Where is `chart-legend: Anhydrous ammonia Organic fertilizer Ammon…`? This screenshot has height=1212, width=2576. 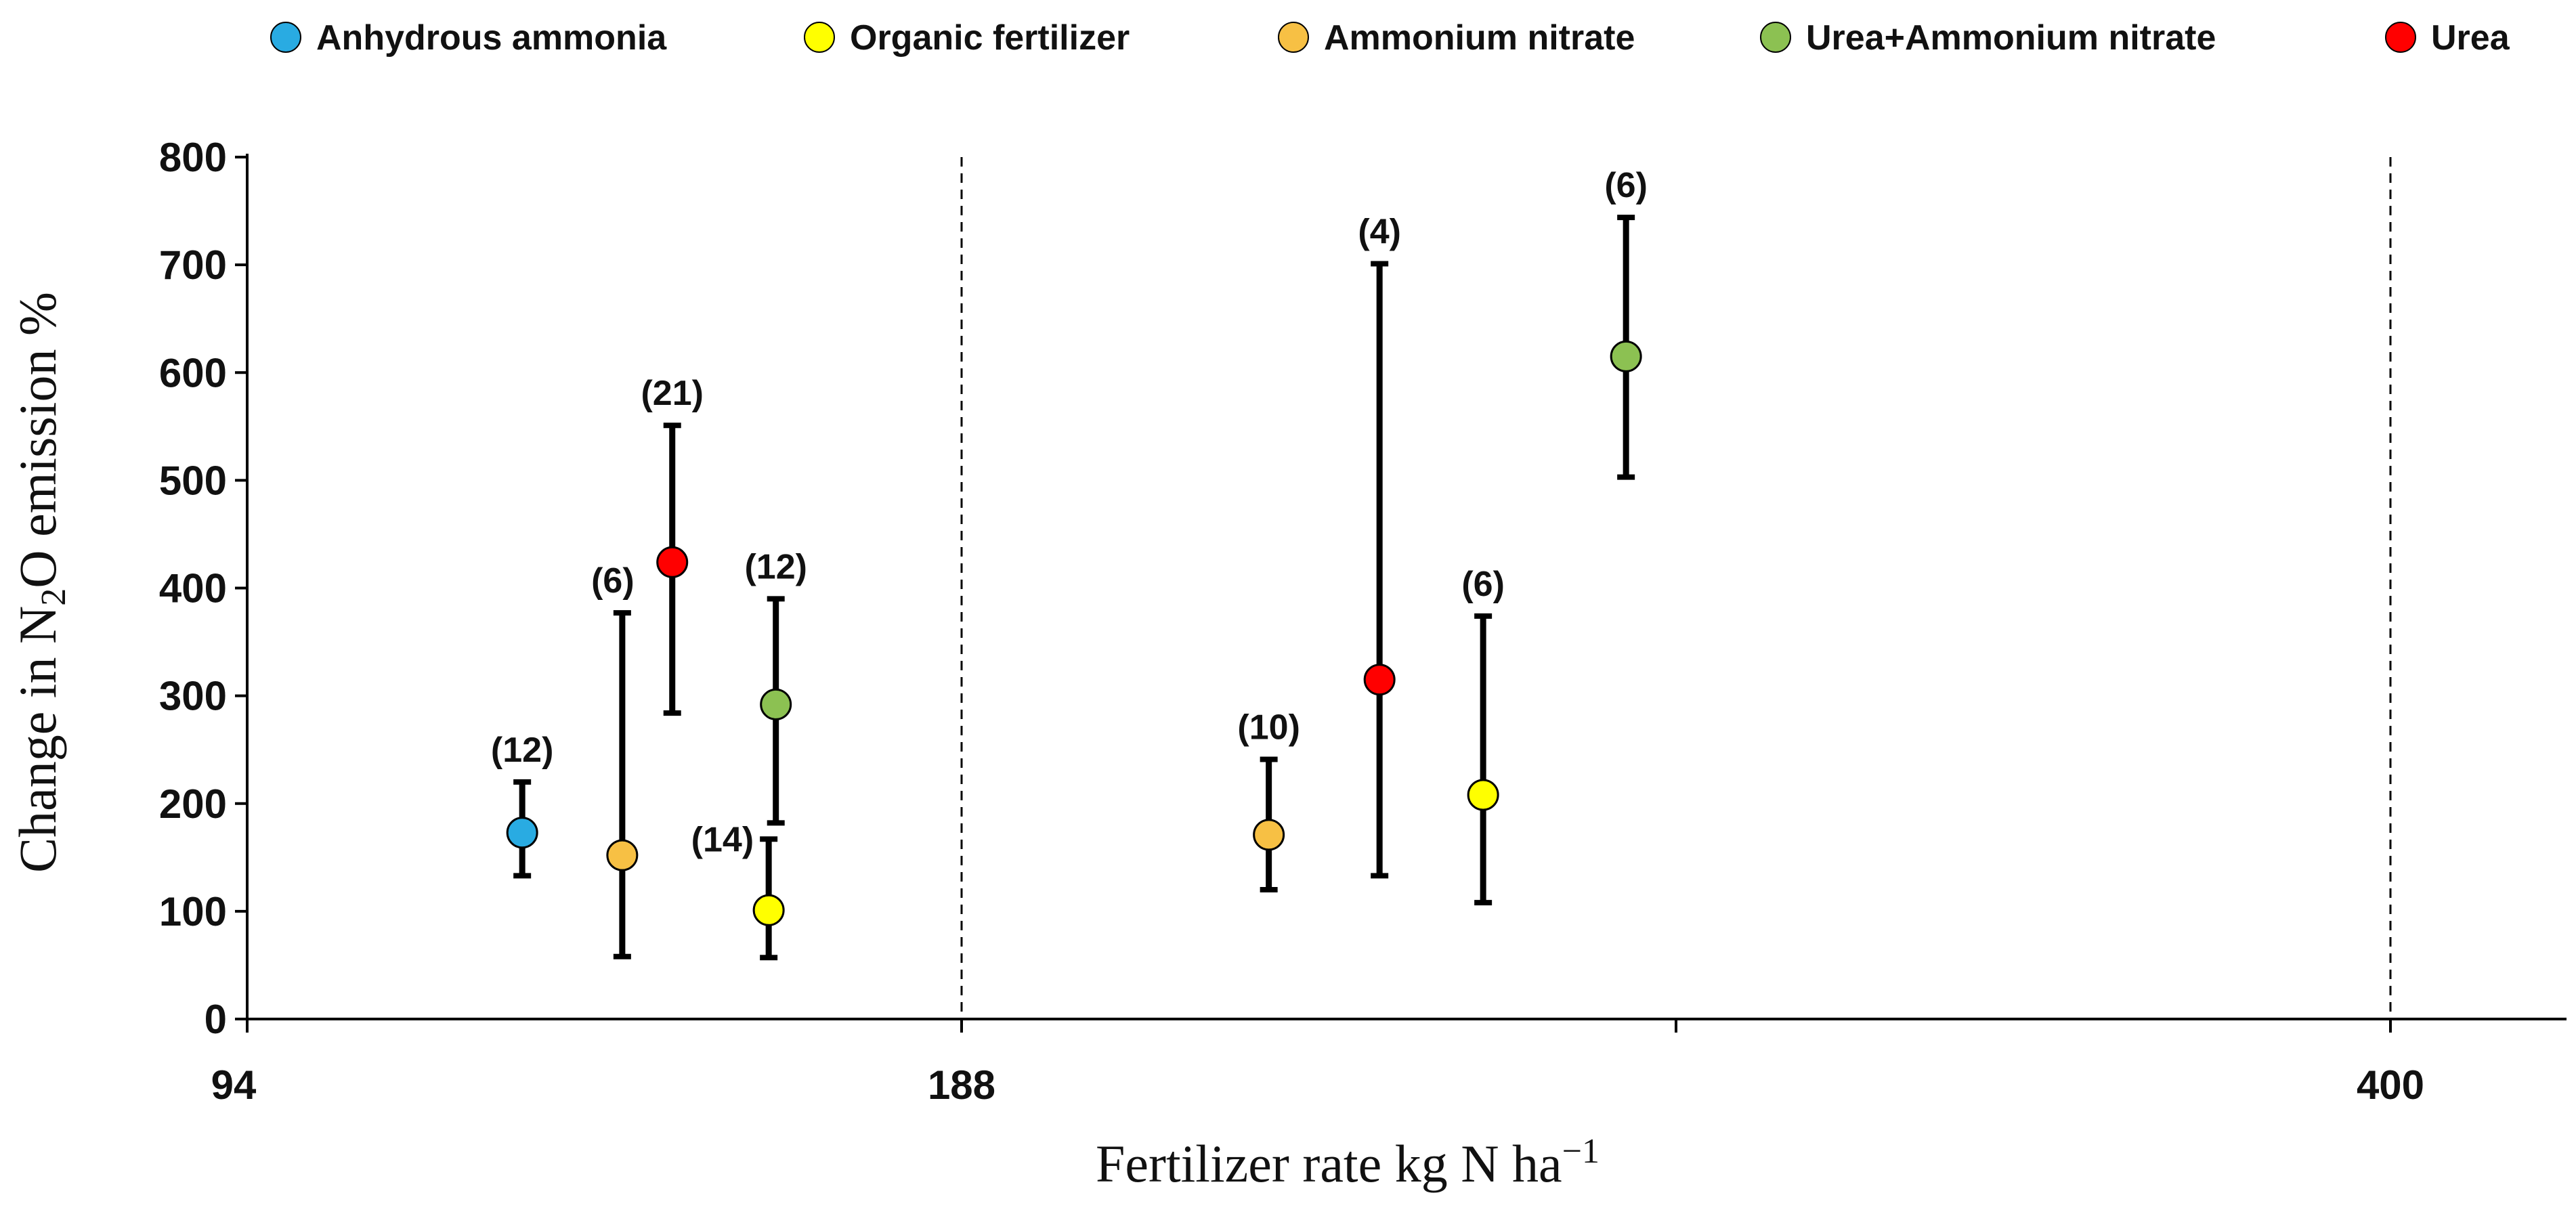
chart-legend: Anhydrous ammonia Organic fertilizer Ammon… is located at coordinates (1390, 38).